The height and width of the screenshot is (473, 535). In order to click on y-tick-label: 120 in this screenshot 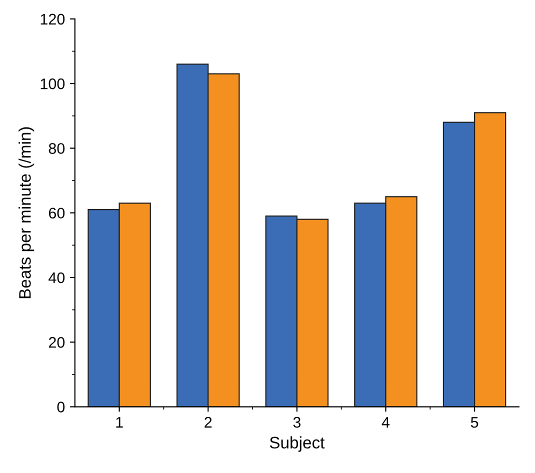, I will do `click(52, 19)`.